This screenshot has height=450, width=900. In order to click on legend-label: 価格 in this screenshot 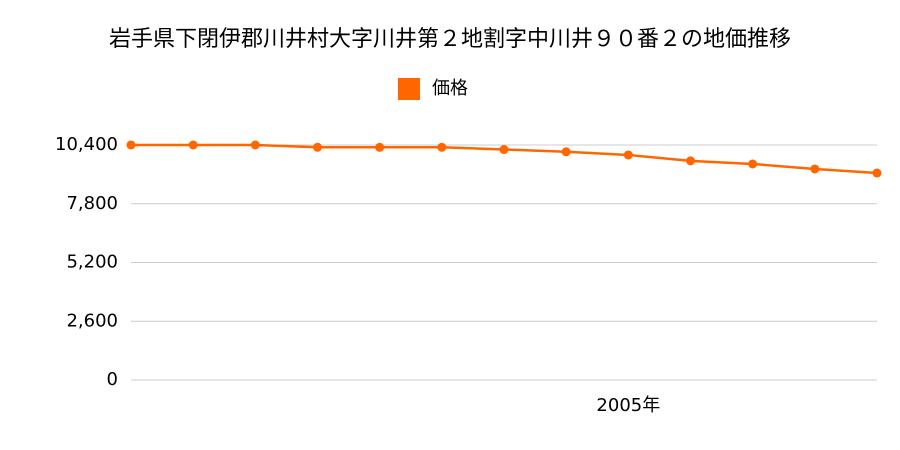, I will do `click(450, 88)`.